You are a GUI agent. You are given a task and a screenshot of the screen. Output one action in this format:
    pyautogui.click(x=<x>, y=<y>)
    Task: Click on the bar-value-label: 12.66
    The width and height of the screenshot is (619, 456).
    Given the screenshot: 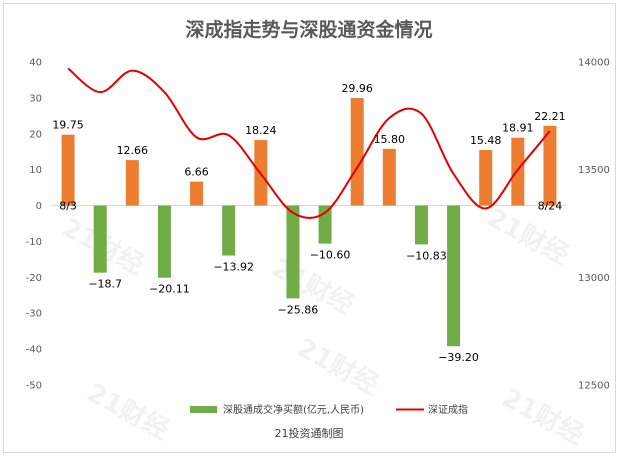 What is the action you would take?
    pyautogui.click(x=133, y=150)
    